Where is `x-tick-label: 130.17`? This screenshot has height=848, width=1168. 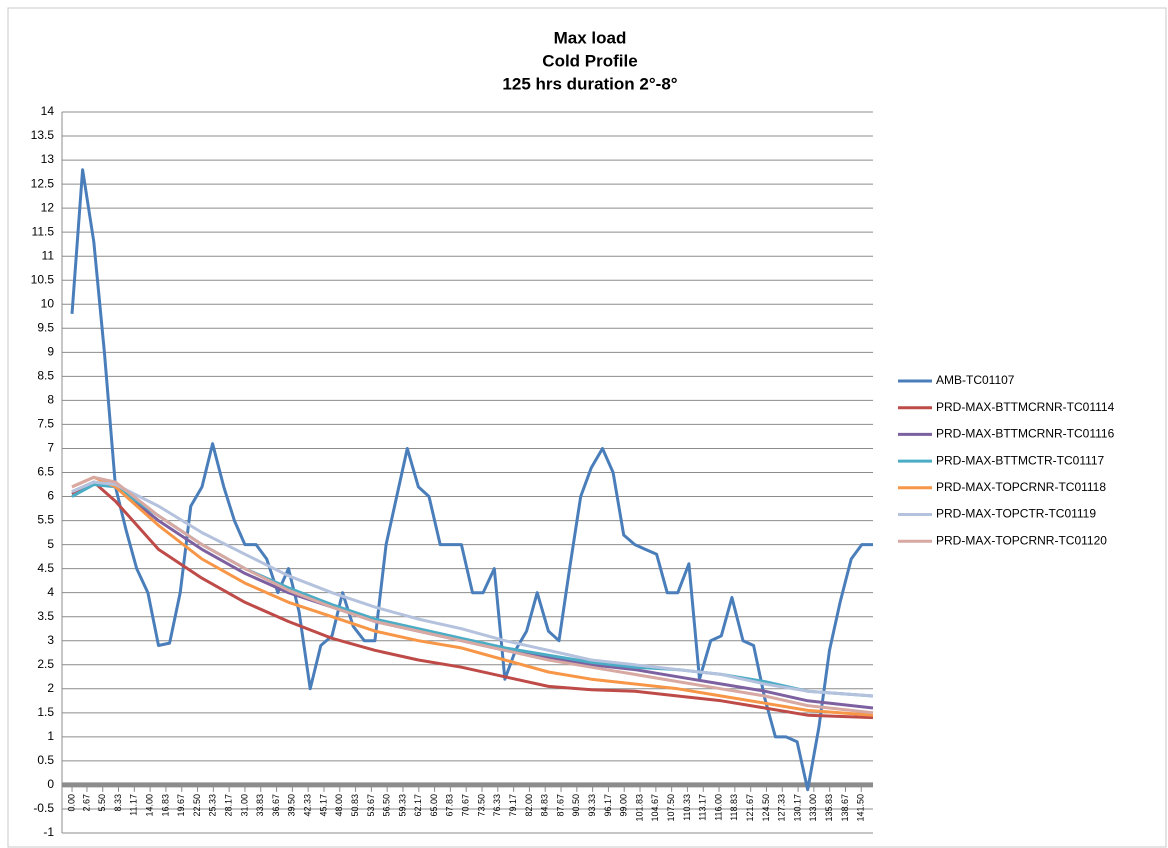 x-tick-label: 130.17 is located at coordinates (797, 808).